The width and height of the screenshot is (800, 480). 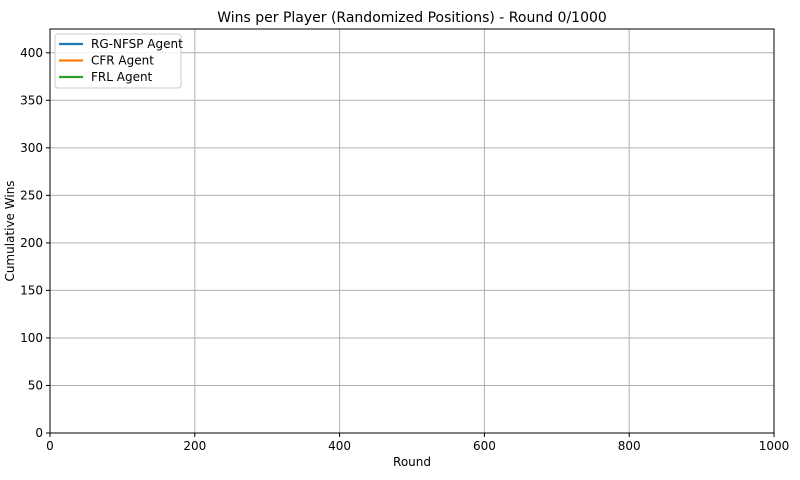 What do you see at coordinates (35, 385) in the screenshot?
I see `y-tick-label: 50` at bounding box center [35, 385].